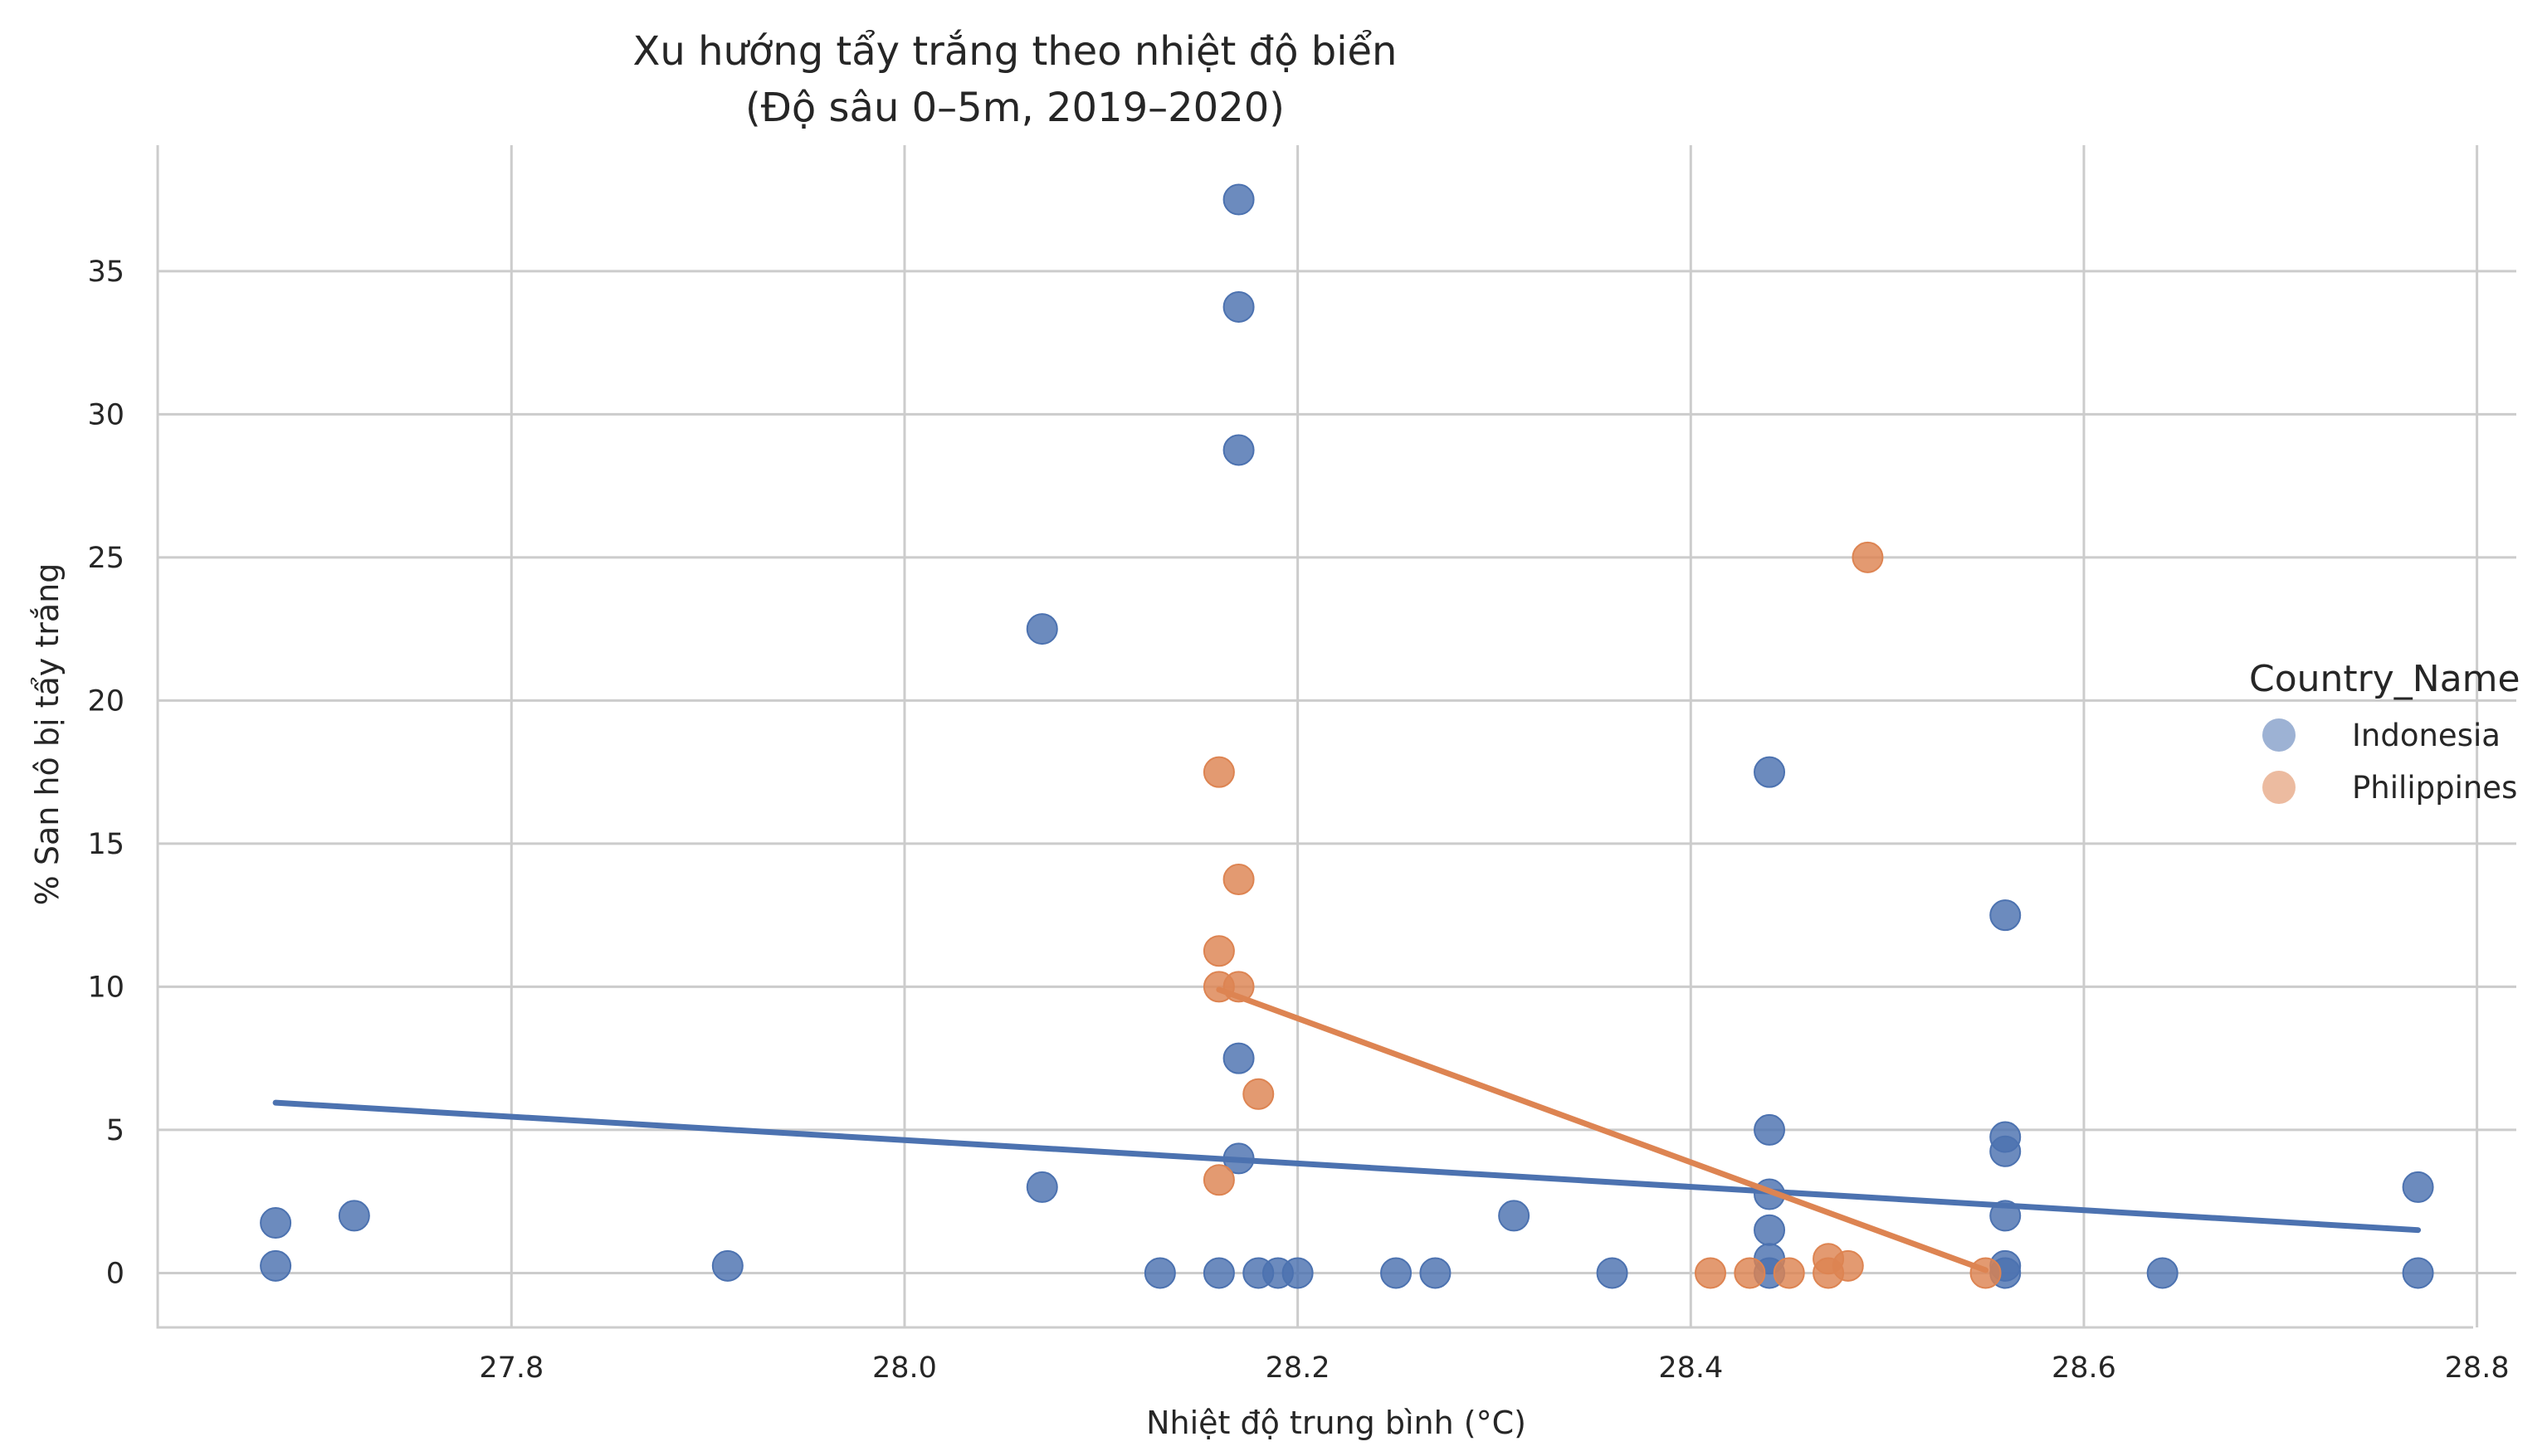 The height and width of the screenshot is (1456, 2547). What do you see at coordinates (105, 558) in the screenshot?
I see `y-tick-label: 25` at bounding box center [105, 558].